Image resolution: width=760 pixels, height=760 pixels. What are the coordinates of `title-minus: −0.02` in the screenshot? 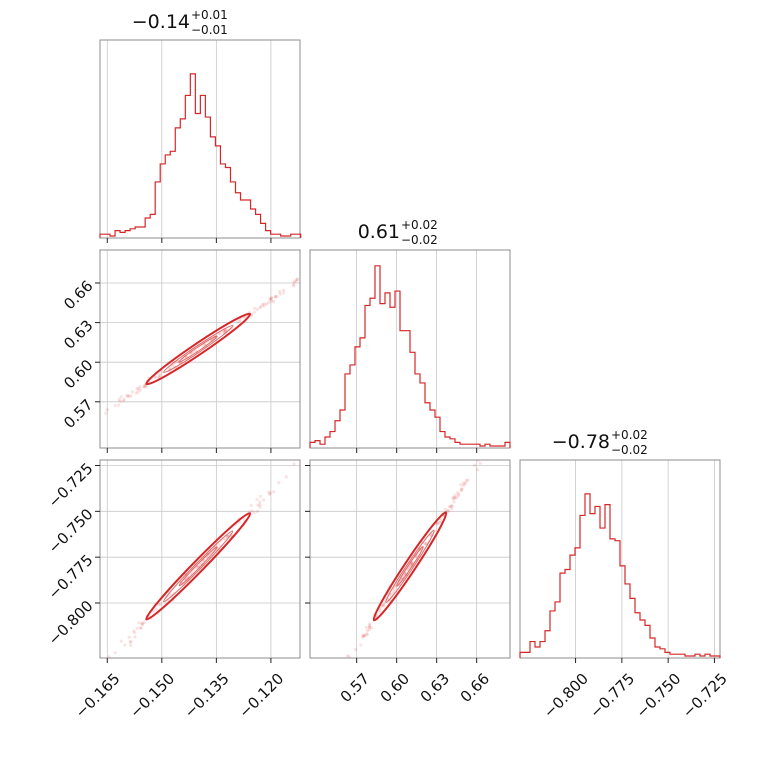 It's located at (419, 240).